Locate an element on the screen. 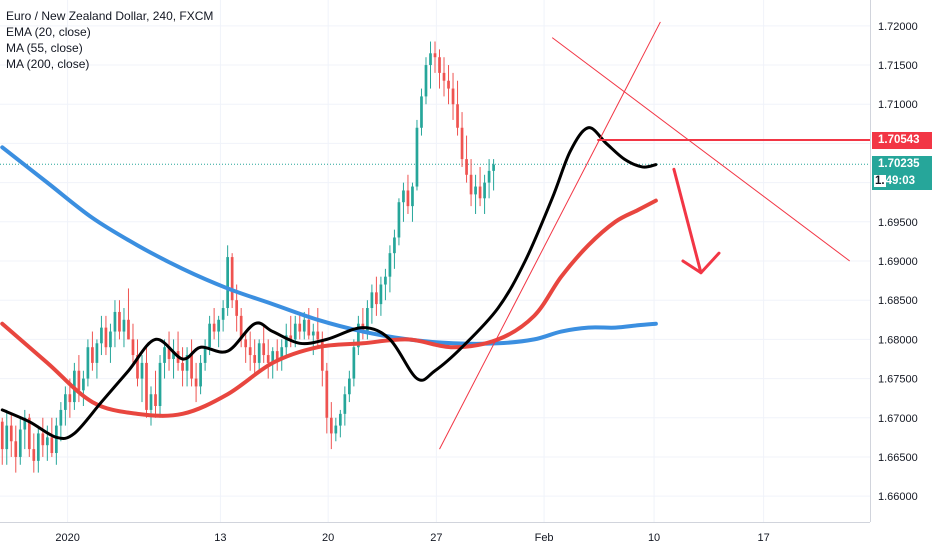 This screenshot has width=932, height=550. y-tick-label: 1.67000 is located at coordinates (898, 419).